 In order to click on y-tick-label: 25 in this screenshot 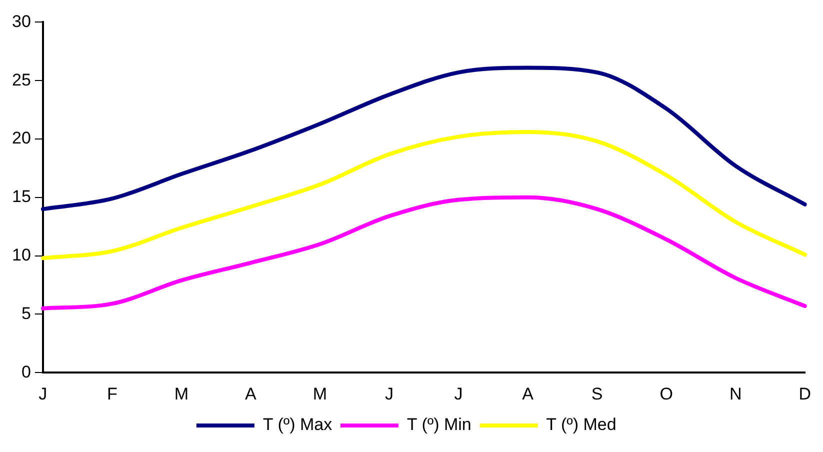, I will do `click(21, 80)`.